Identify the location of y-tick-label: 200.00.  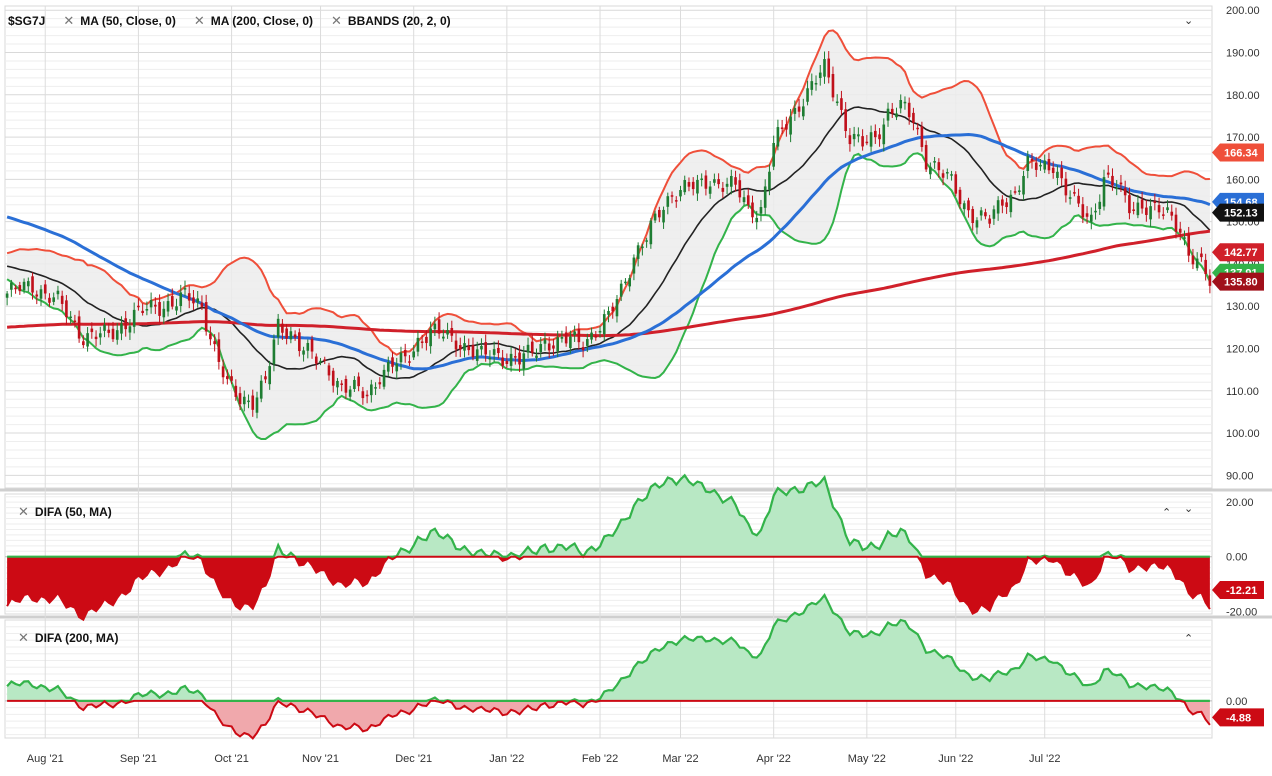
(1243, 11).